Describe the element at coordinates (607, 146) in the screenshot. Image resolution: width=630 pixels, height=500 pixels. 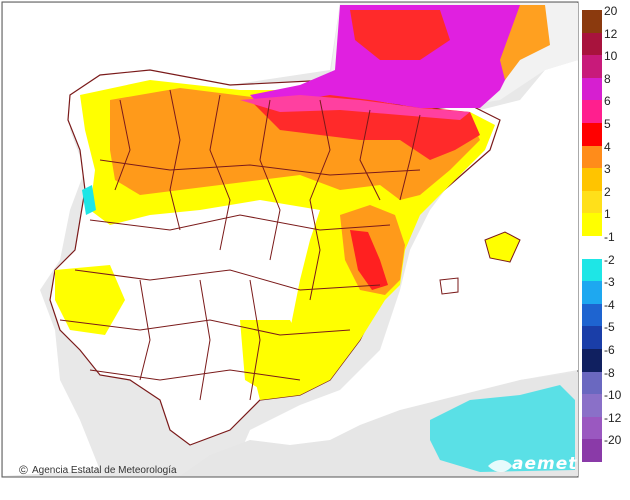
I see `legend-label: 4` at that location.